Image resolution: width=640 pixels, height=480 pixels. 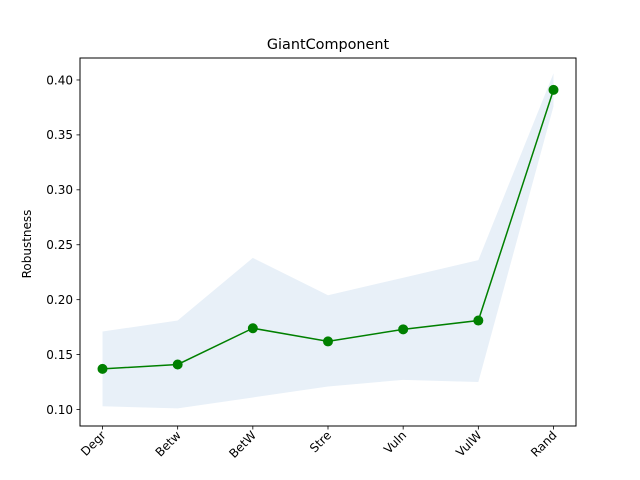 What do you see at coordinates (242, 444) in the screenshot?
I see `x-tick-label: BetW` at bounding box center [242, 444].